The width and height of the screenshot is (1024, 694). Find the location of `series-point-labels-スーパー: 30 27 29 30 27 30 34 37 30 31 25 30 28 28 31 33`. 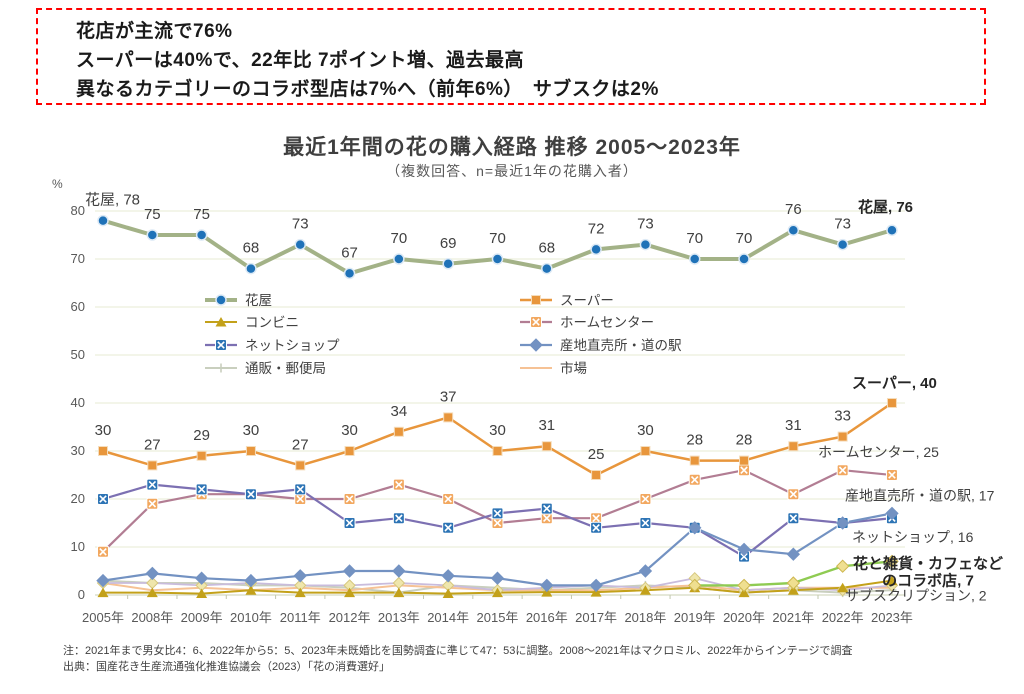

series-point-labels-スーパー: 30 27 29 30 27 30 34 37 30 31 25 30 28 28 31 33 is located at coordinates (473, 425).